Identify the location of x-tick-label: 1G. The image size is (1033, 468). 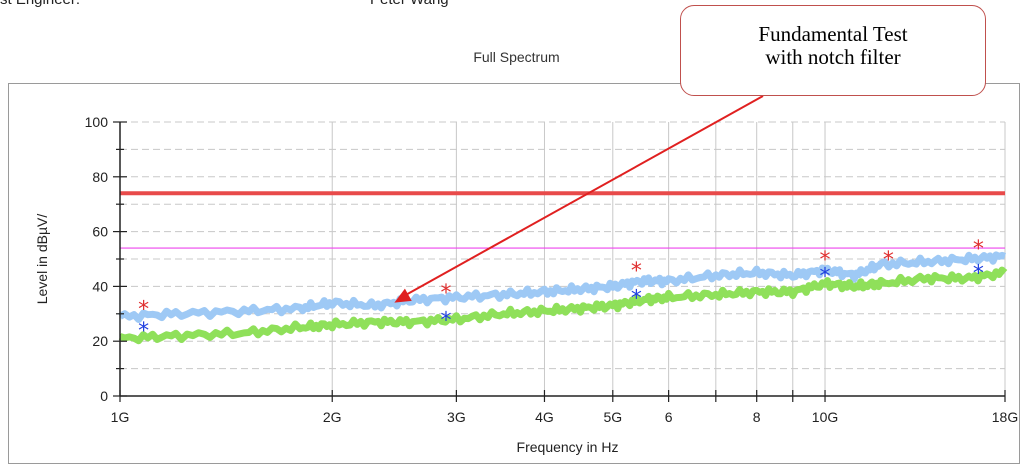
(120, 417).